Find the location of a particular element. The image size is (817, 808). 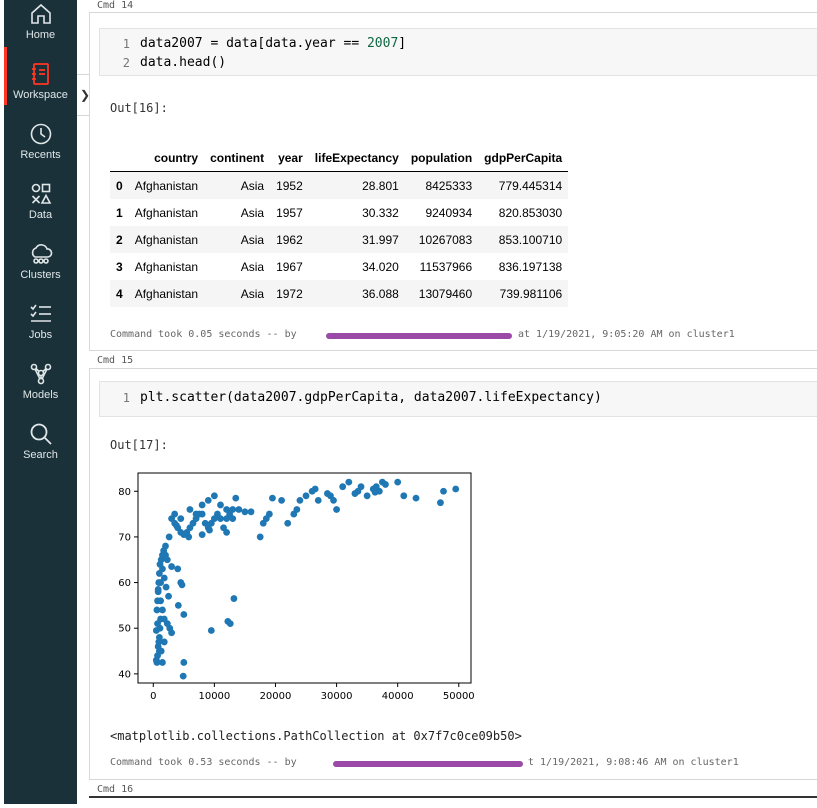

x-tick-label: 50000 is located at coordinates (459, 696).